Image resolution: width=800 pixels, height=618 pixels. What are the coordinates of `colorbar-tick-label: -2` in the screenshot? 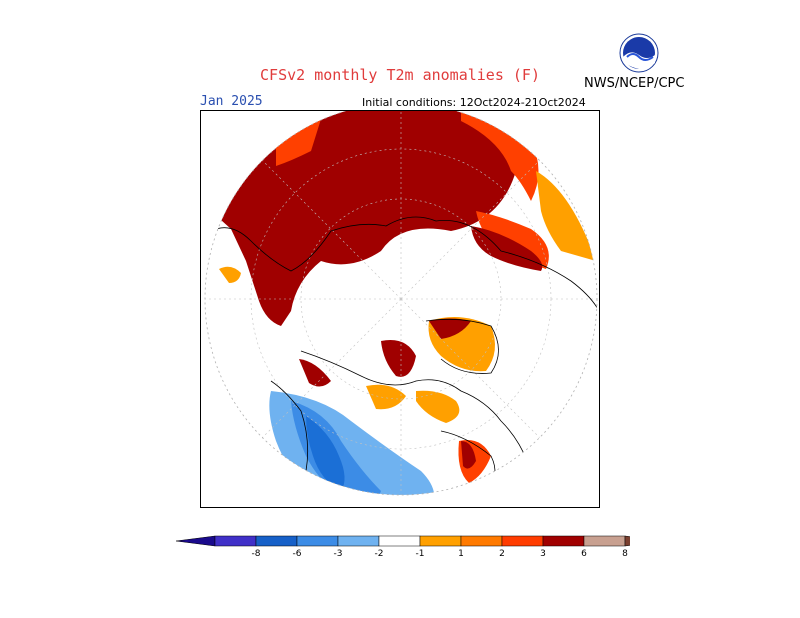 It's located at (379, 554).